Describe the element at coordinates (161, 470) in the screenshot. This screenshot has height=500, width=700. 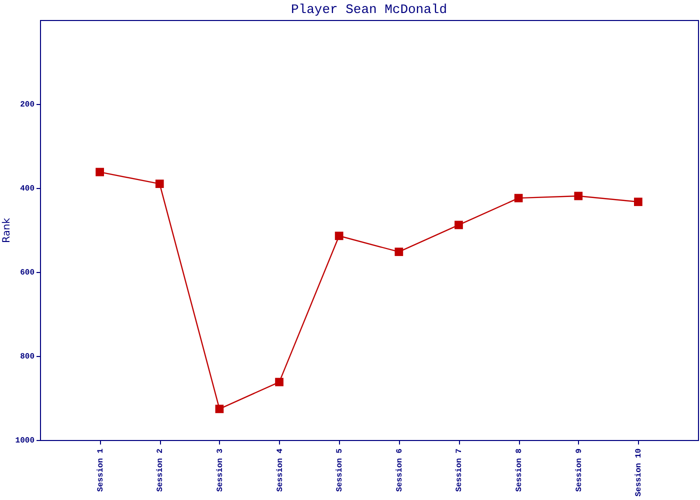
I see `x-tick-label: Session 2` at that location.